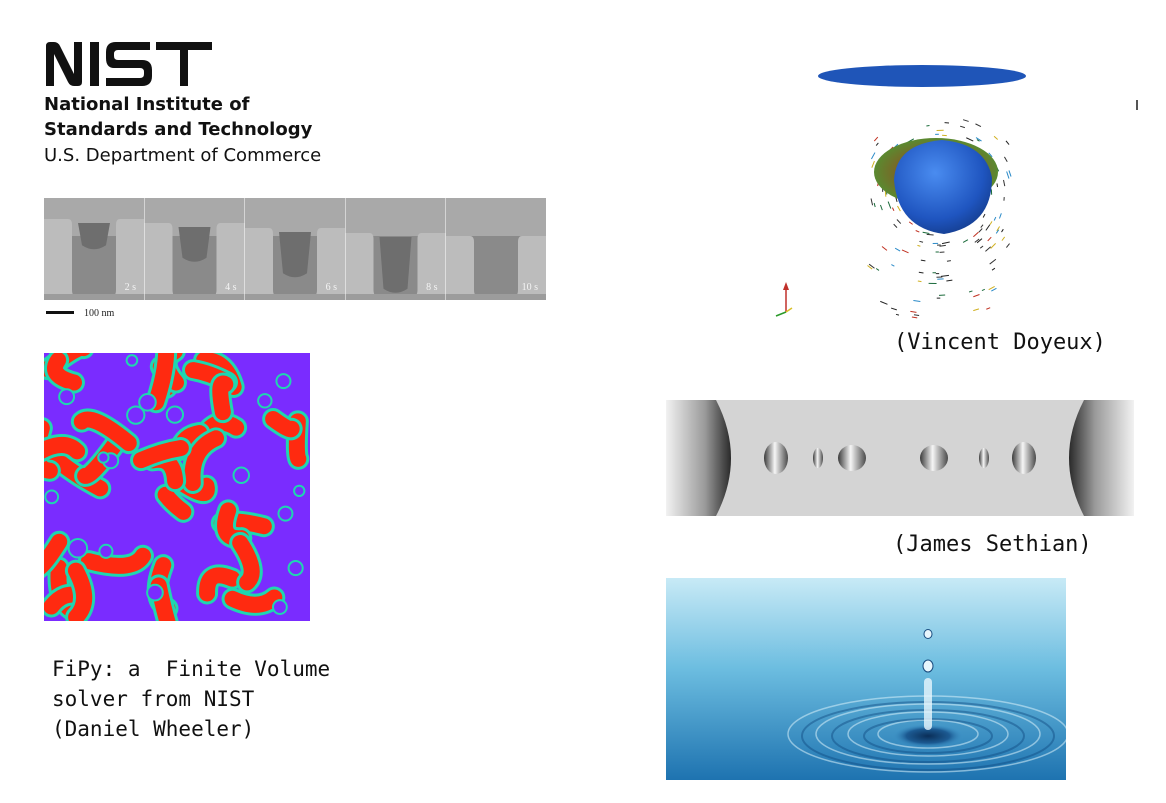 The width and height of the screenshot is (1166, 803). Describe the element at coordinates (943, 187) in the screenshot. I see `blue-bubble` at that location.